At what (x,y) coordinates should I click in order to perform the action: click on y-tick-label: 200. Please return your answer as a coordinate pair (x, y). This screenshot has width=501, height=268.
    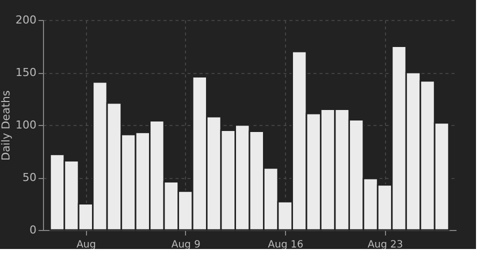
    Looking at the image, I should click on (26, 20).